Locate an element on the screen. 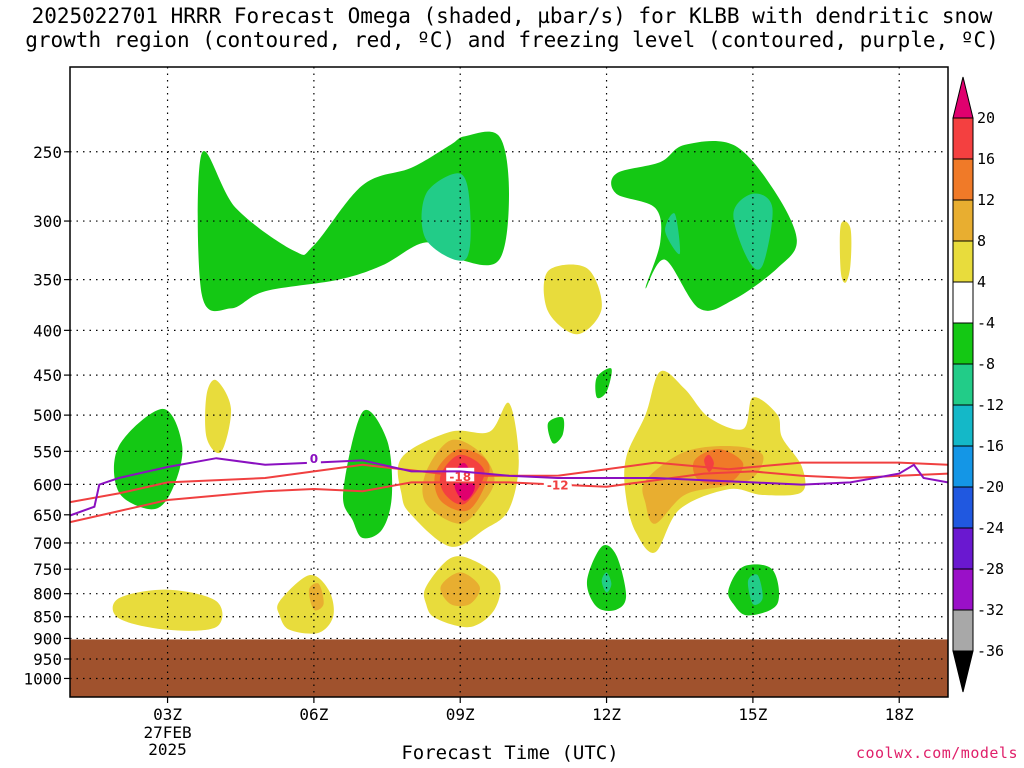 The height and width of the screenshot is (768, 1024). colorbar-cap-bottom is located at coordinates (963, 671).